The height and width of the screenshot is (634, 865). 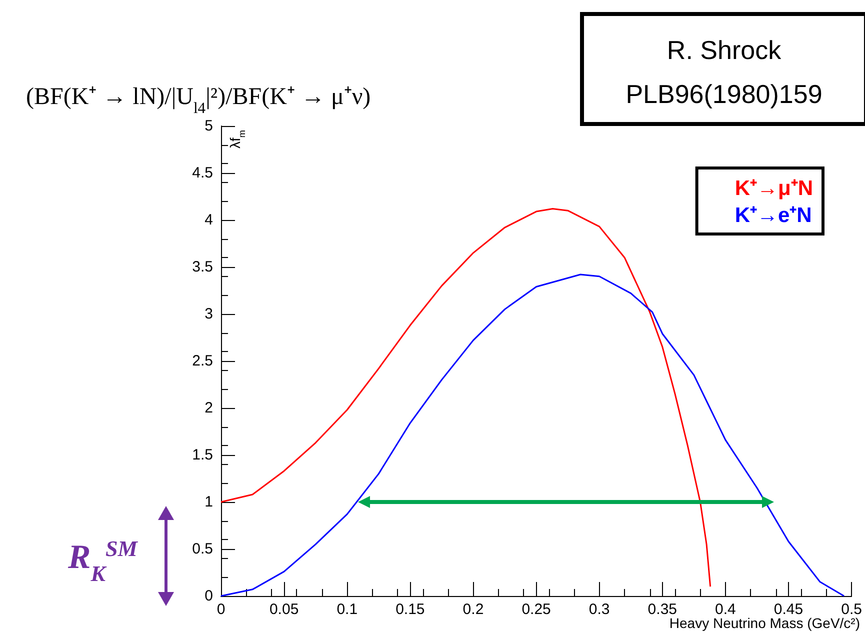 I want to click on y-tick-label: 4, so click(x=208, y=220).